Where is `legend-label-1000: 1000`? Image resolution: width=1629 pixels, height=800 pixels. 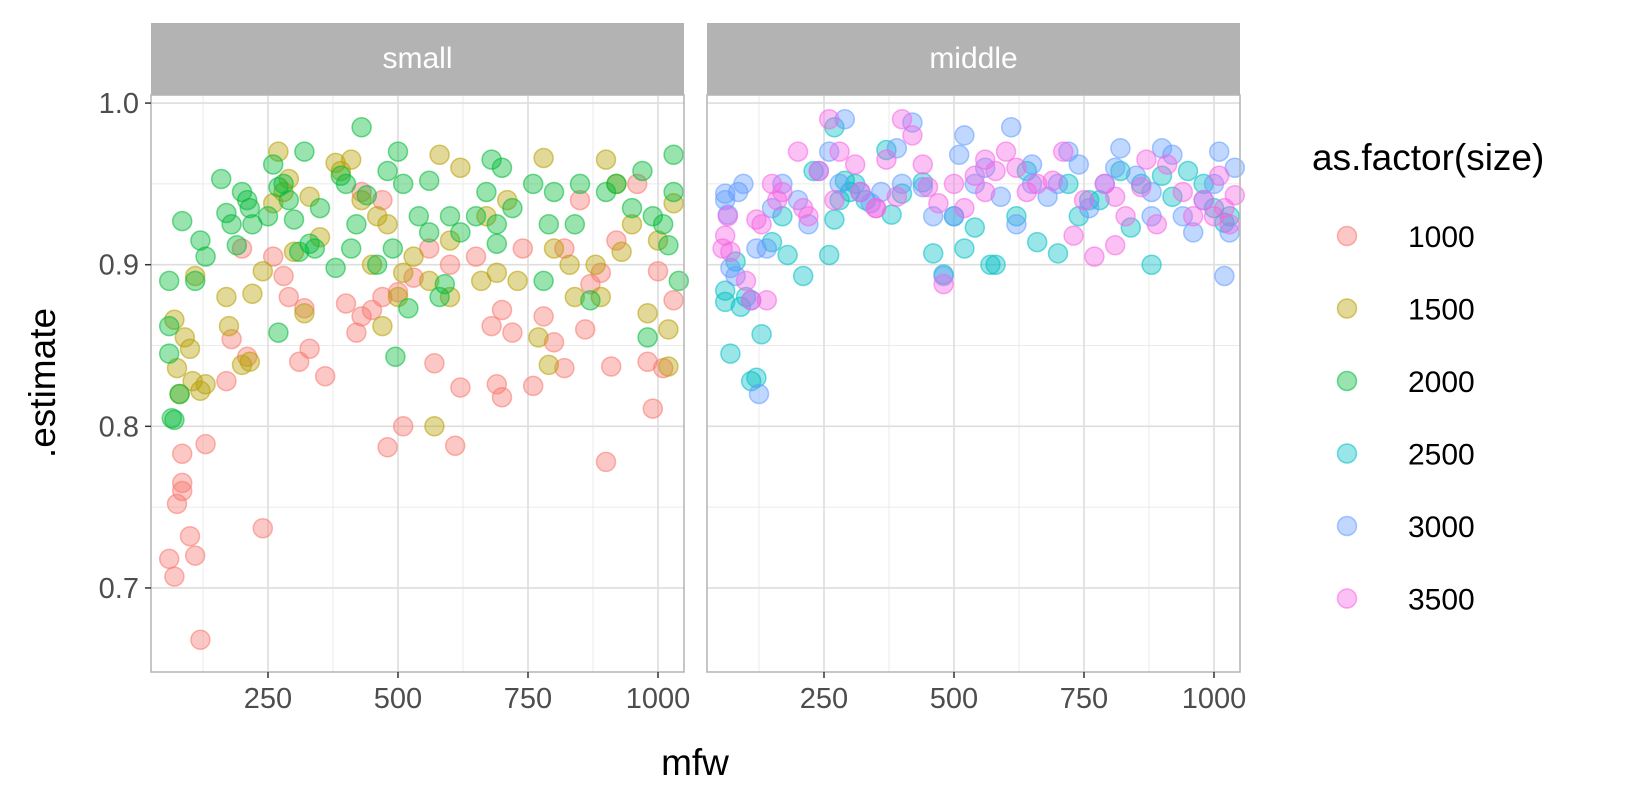
legend-label-1000: 1000 is located at coordinates (1441, 237).